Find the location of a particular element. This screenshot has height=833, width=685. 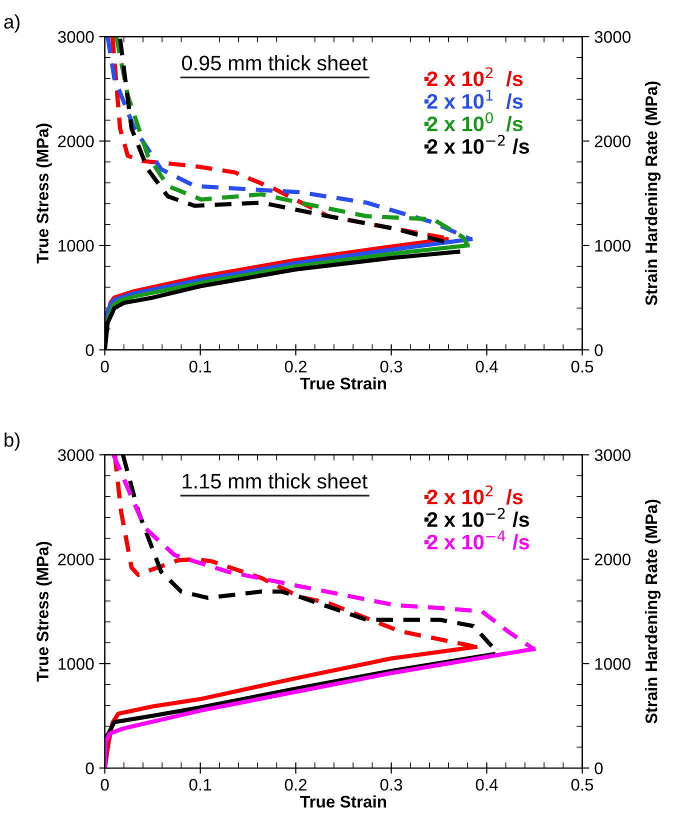

text: a) is located at coordinates (12, 23).